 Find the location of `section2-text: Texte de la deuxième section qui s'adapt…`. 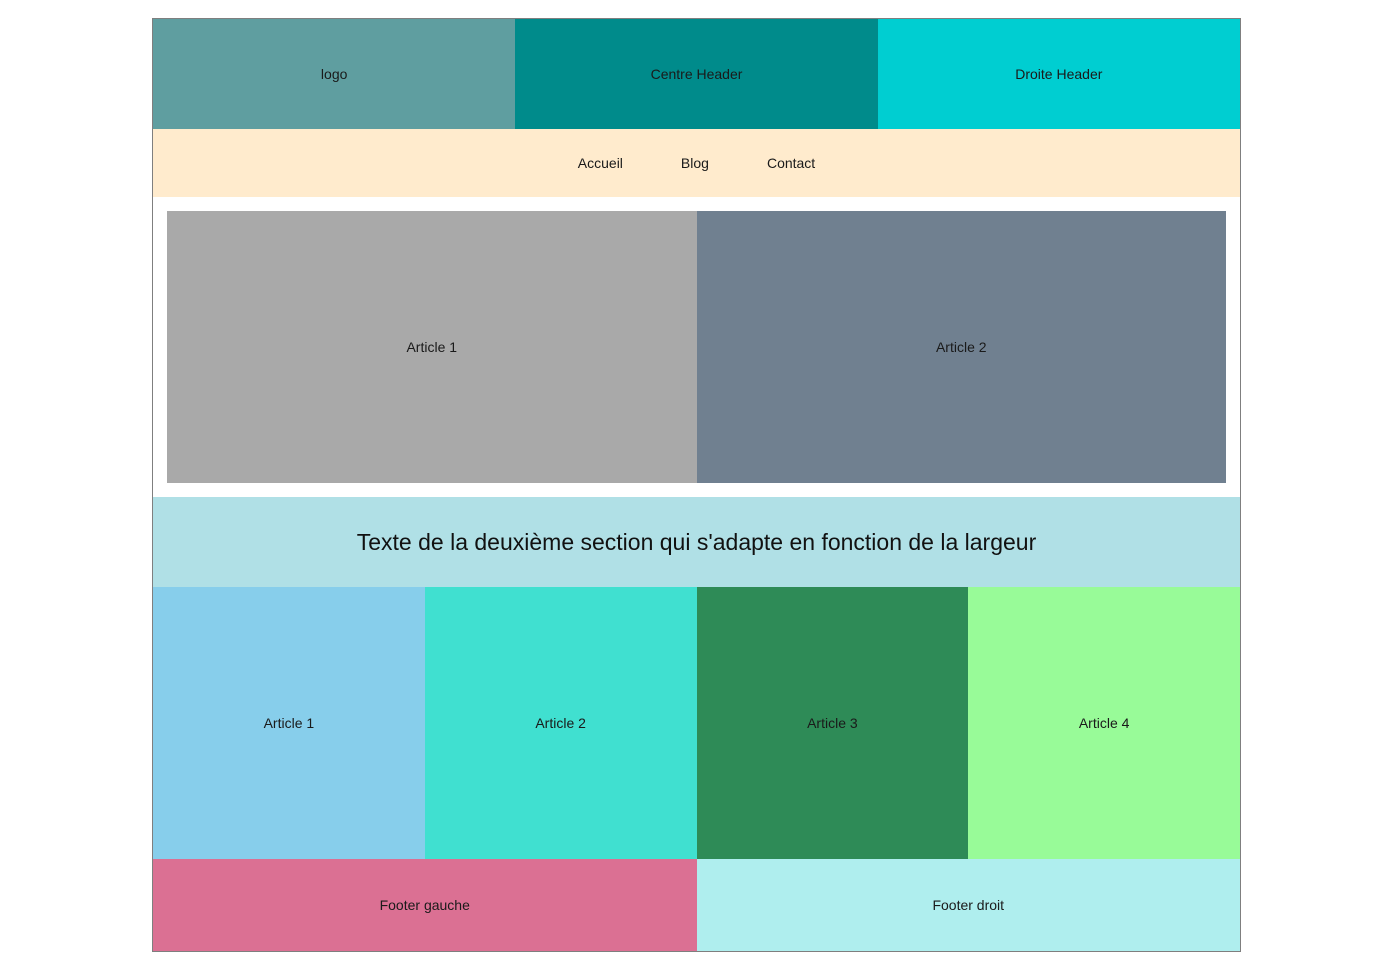

section2-text: Texte de la deuxième section qui s'adapt… is located at coordinates (696, 541).